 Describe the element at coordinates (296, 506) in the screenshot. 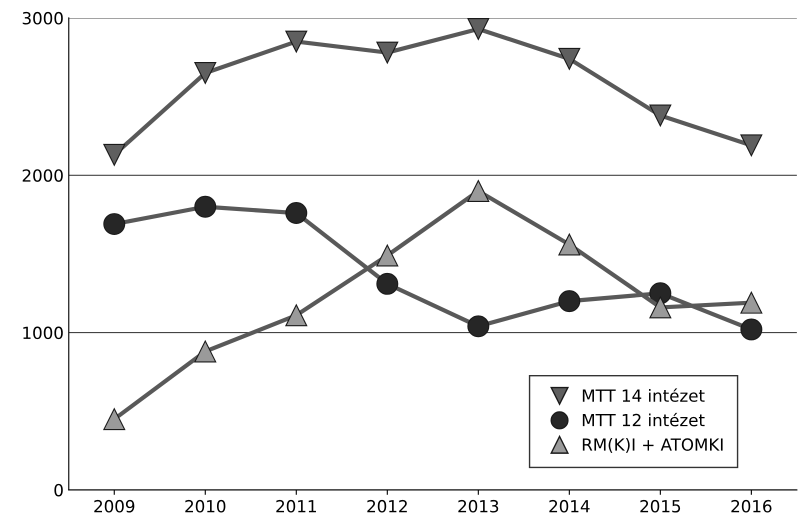

I see `x-tick-label: 2011` at that location.